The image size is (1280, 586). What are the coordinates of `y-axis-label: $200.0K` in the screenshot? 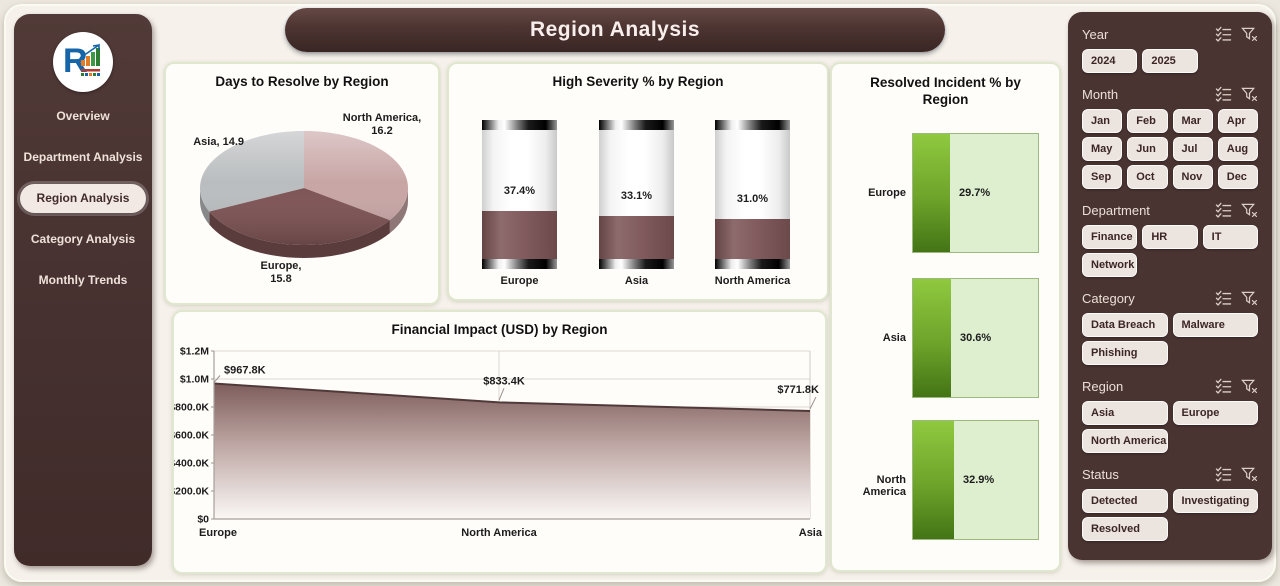 It's located at (191, 492).